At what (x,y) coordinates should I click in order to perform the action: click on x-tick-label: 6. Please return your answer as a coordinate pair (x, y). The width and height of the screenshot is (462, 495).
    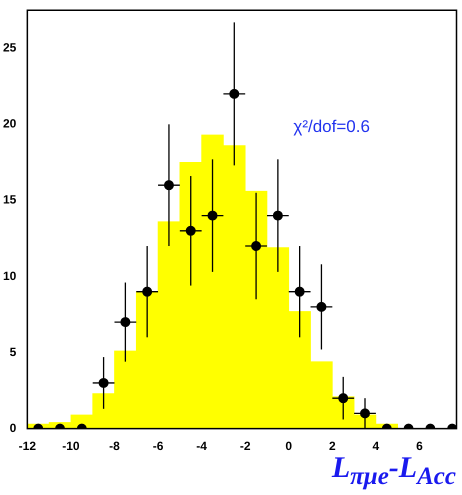
    Looking at the image, I should click on (420, 446).